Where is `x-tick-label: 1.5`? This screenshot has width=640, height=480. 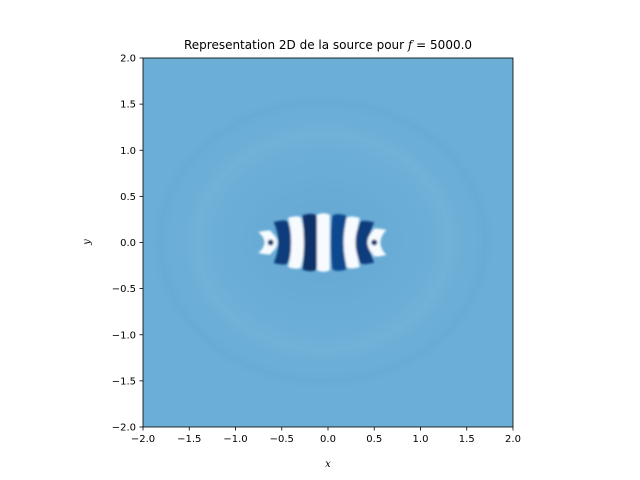 x-tick-label: 1.5 is located at coordinates (467, 439).